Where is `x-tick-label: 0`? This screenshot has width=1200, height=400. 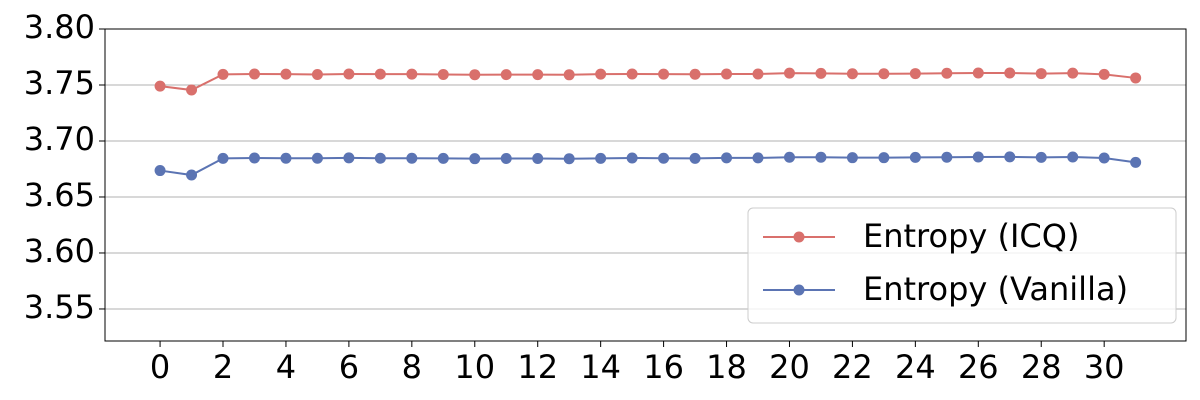
x-tick-label: 0 is located at coordinates (160, 367).